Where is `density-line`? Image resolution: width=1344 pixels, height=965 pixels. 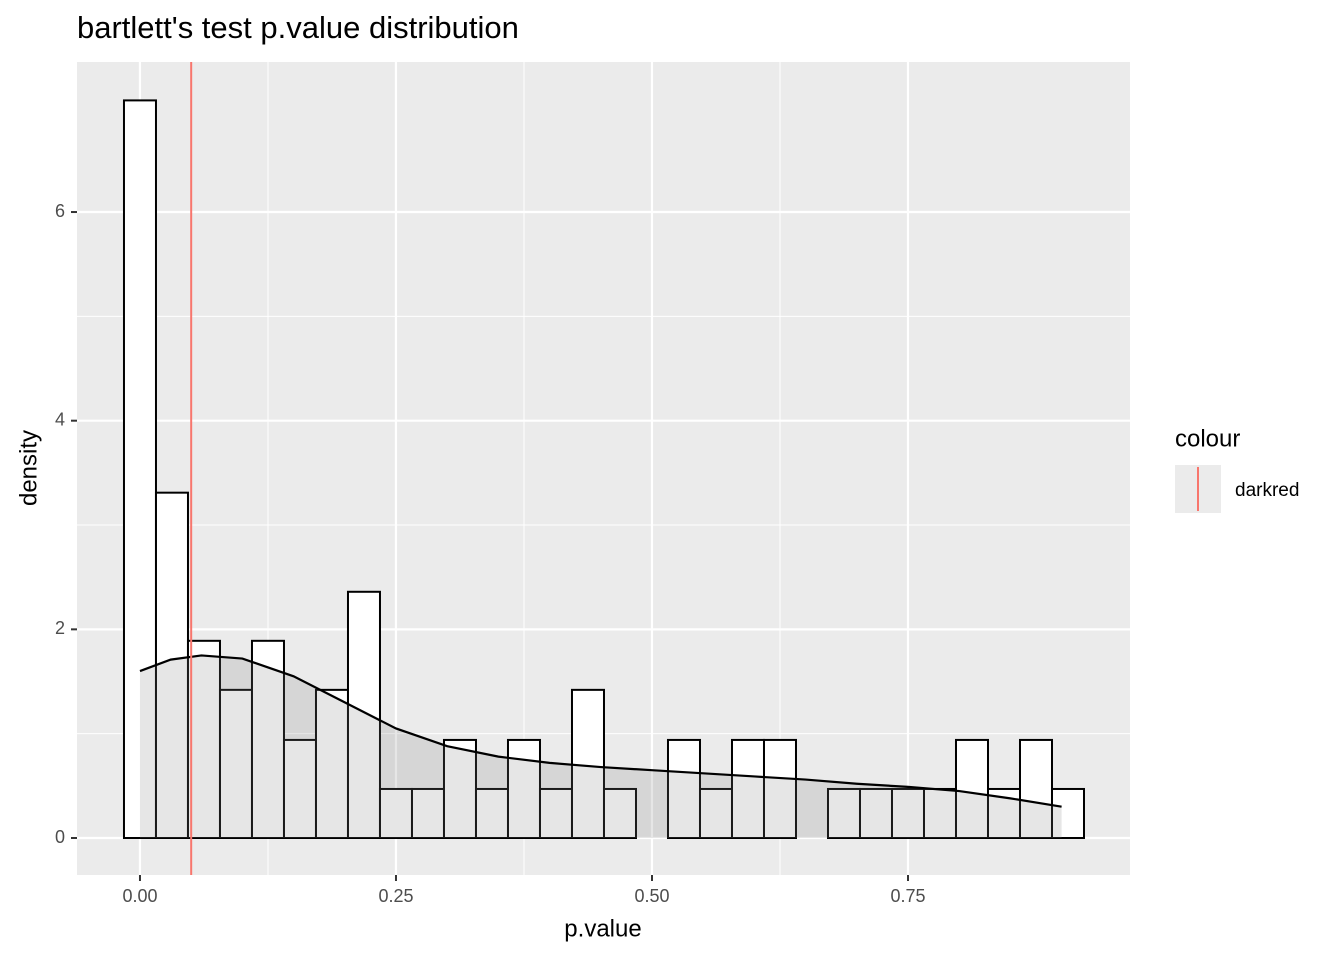
density-line is located at coordinates (600, 731).